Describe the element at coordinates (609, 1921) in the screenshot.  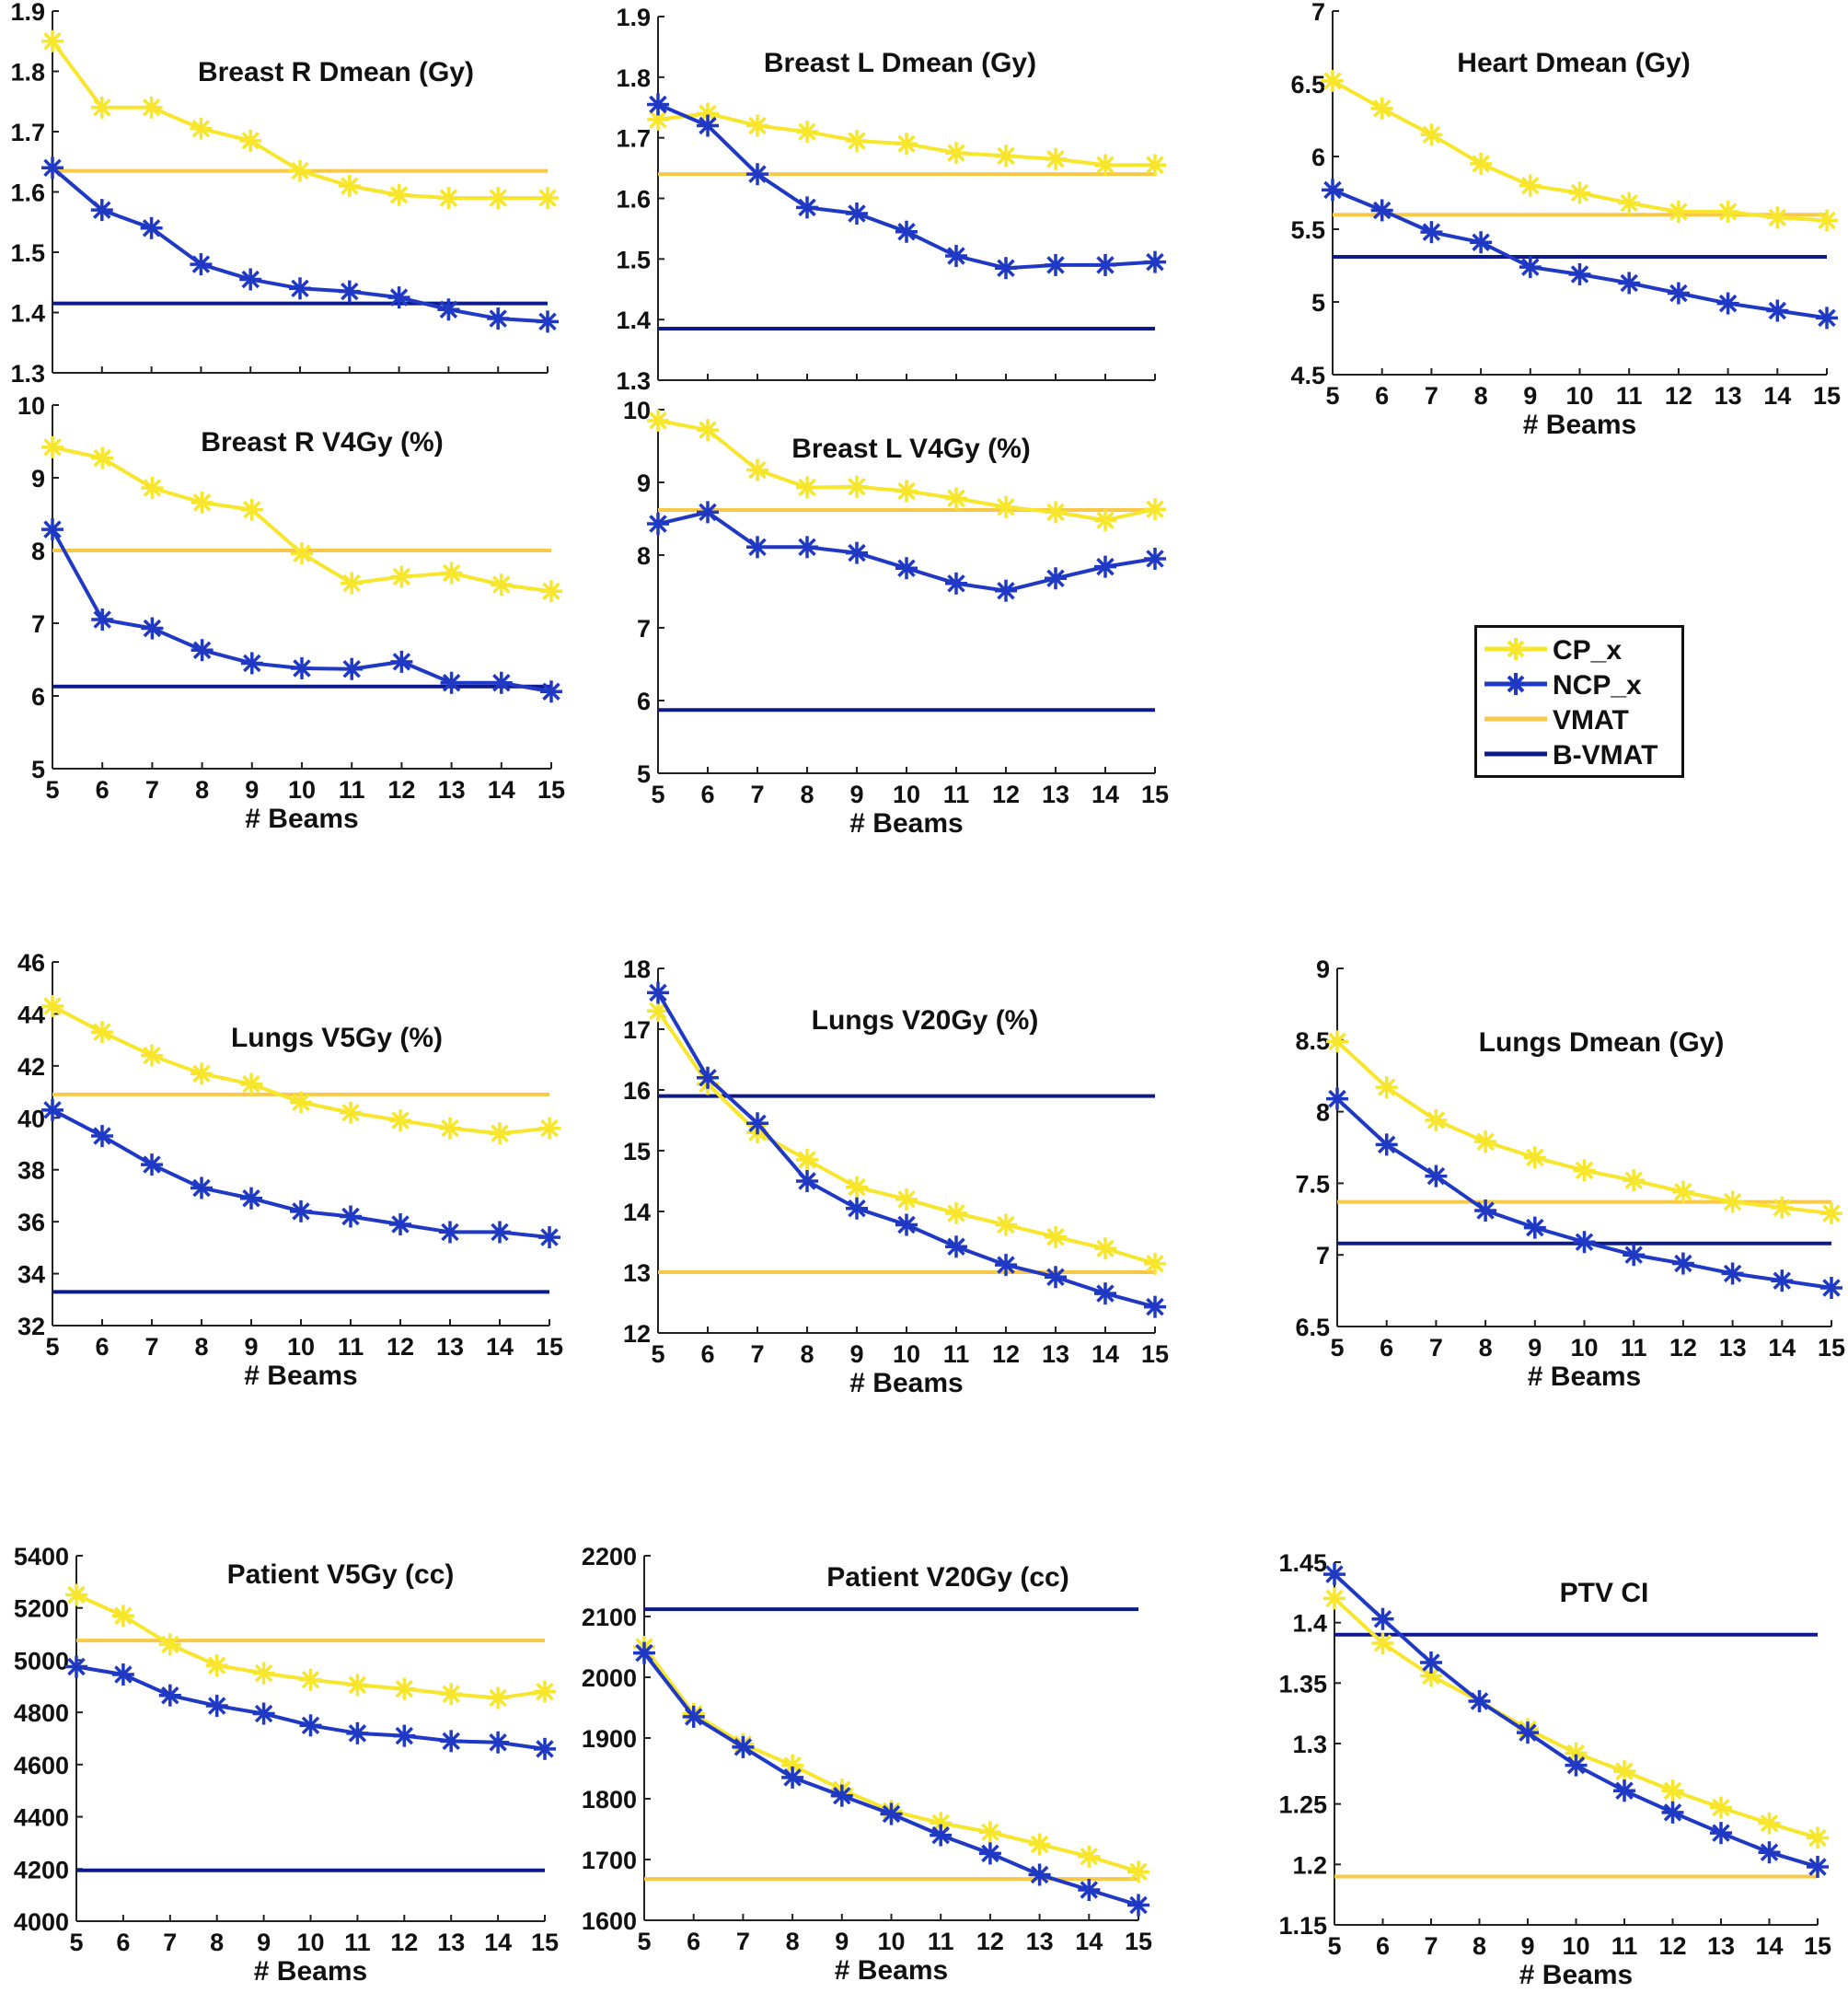
I see `y-tick-label: 1600` at that location.